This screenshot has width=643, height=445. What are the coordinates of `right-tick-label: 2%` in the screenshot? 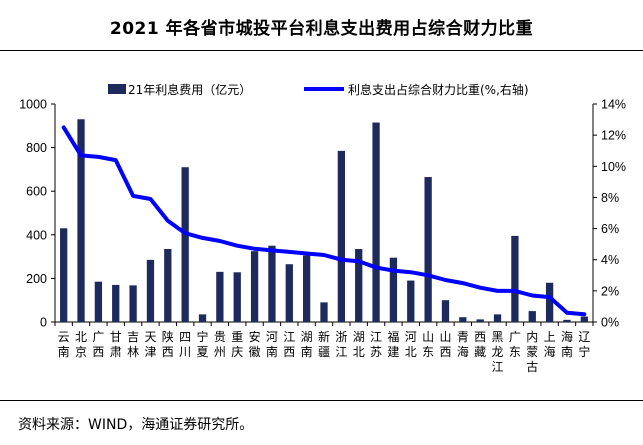 It's located at (610, 291).